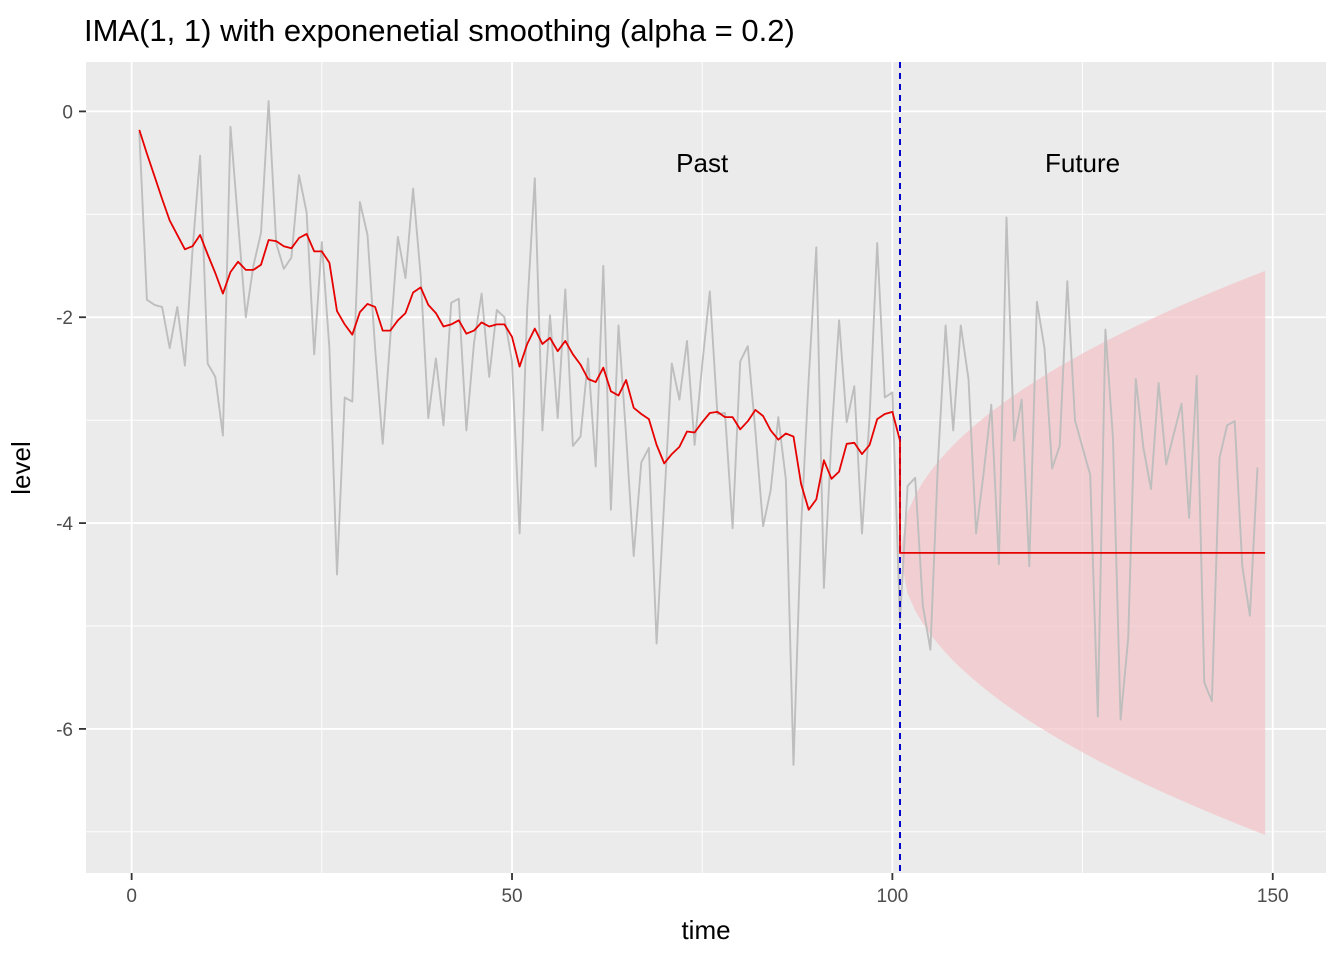 This screenshot has width=1344, height=960. What do you see at coordinates (702, 163) in the screenshot?
I see `annotation-past: Past` at bounding box center [702, 163].